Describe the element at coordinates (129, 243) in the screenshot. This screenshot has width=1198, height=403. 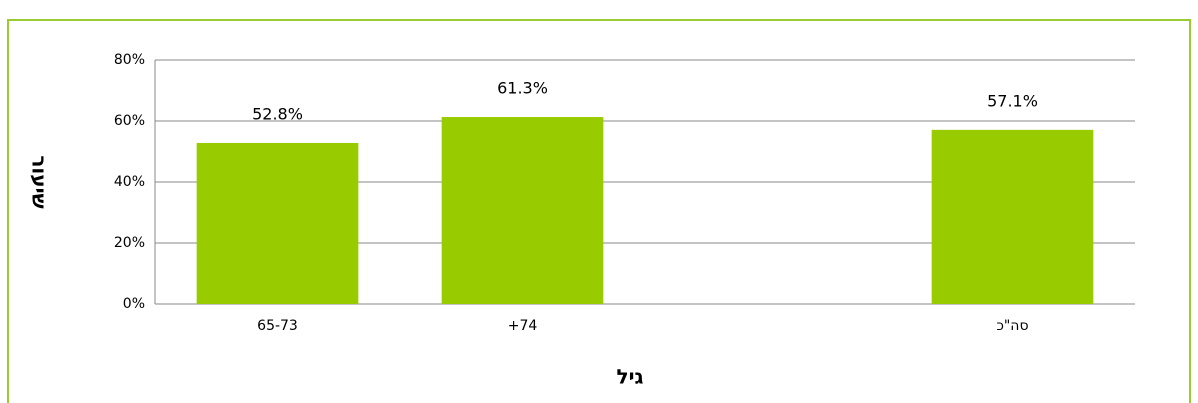
I see `y-tick-label: 20%` at that location.